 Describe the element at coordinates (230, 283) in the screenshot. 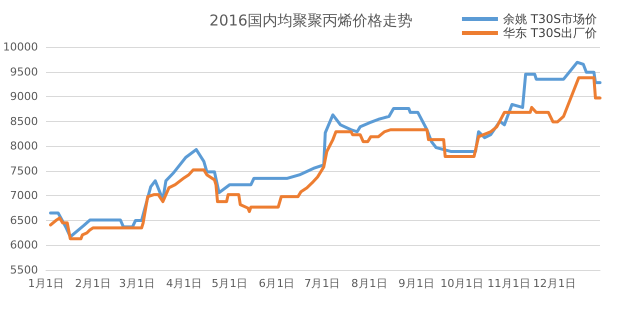

I see `x-tick-label: 5月1日` at that location.